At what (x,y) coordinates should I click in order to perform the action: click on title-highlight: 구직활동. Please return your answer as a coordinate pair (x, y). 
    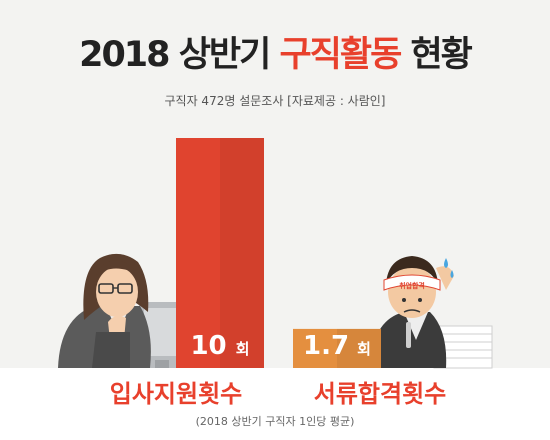
    Looking at the image, I should click on (340, 55).